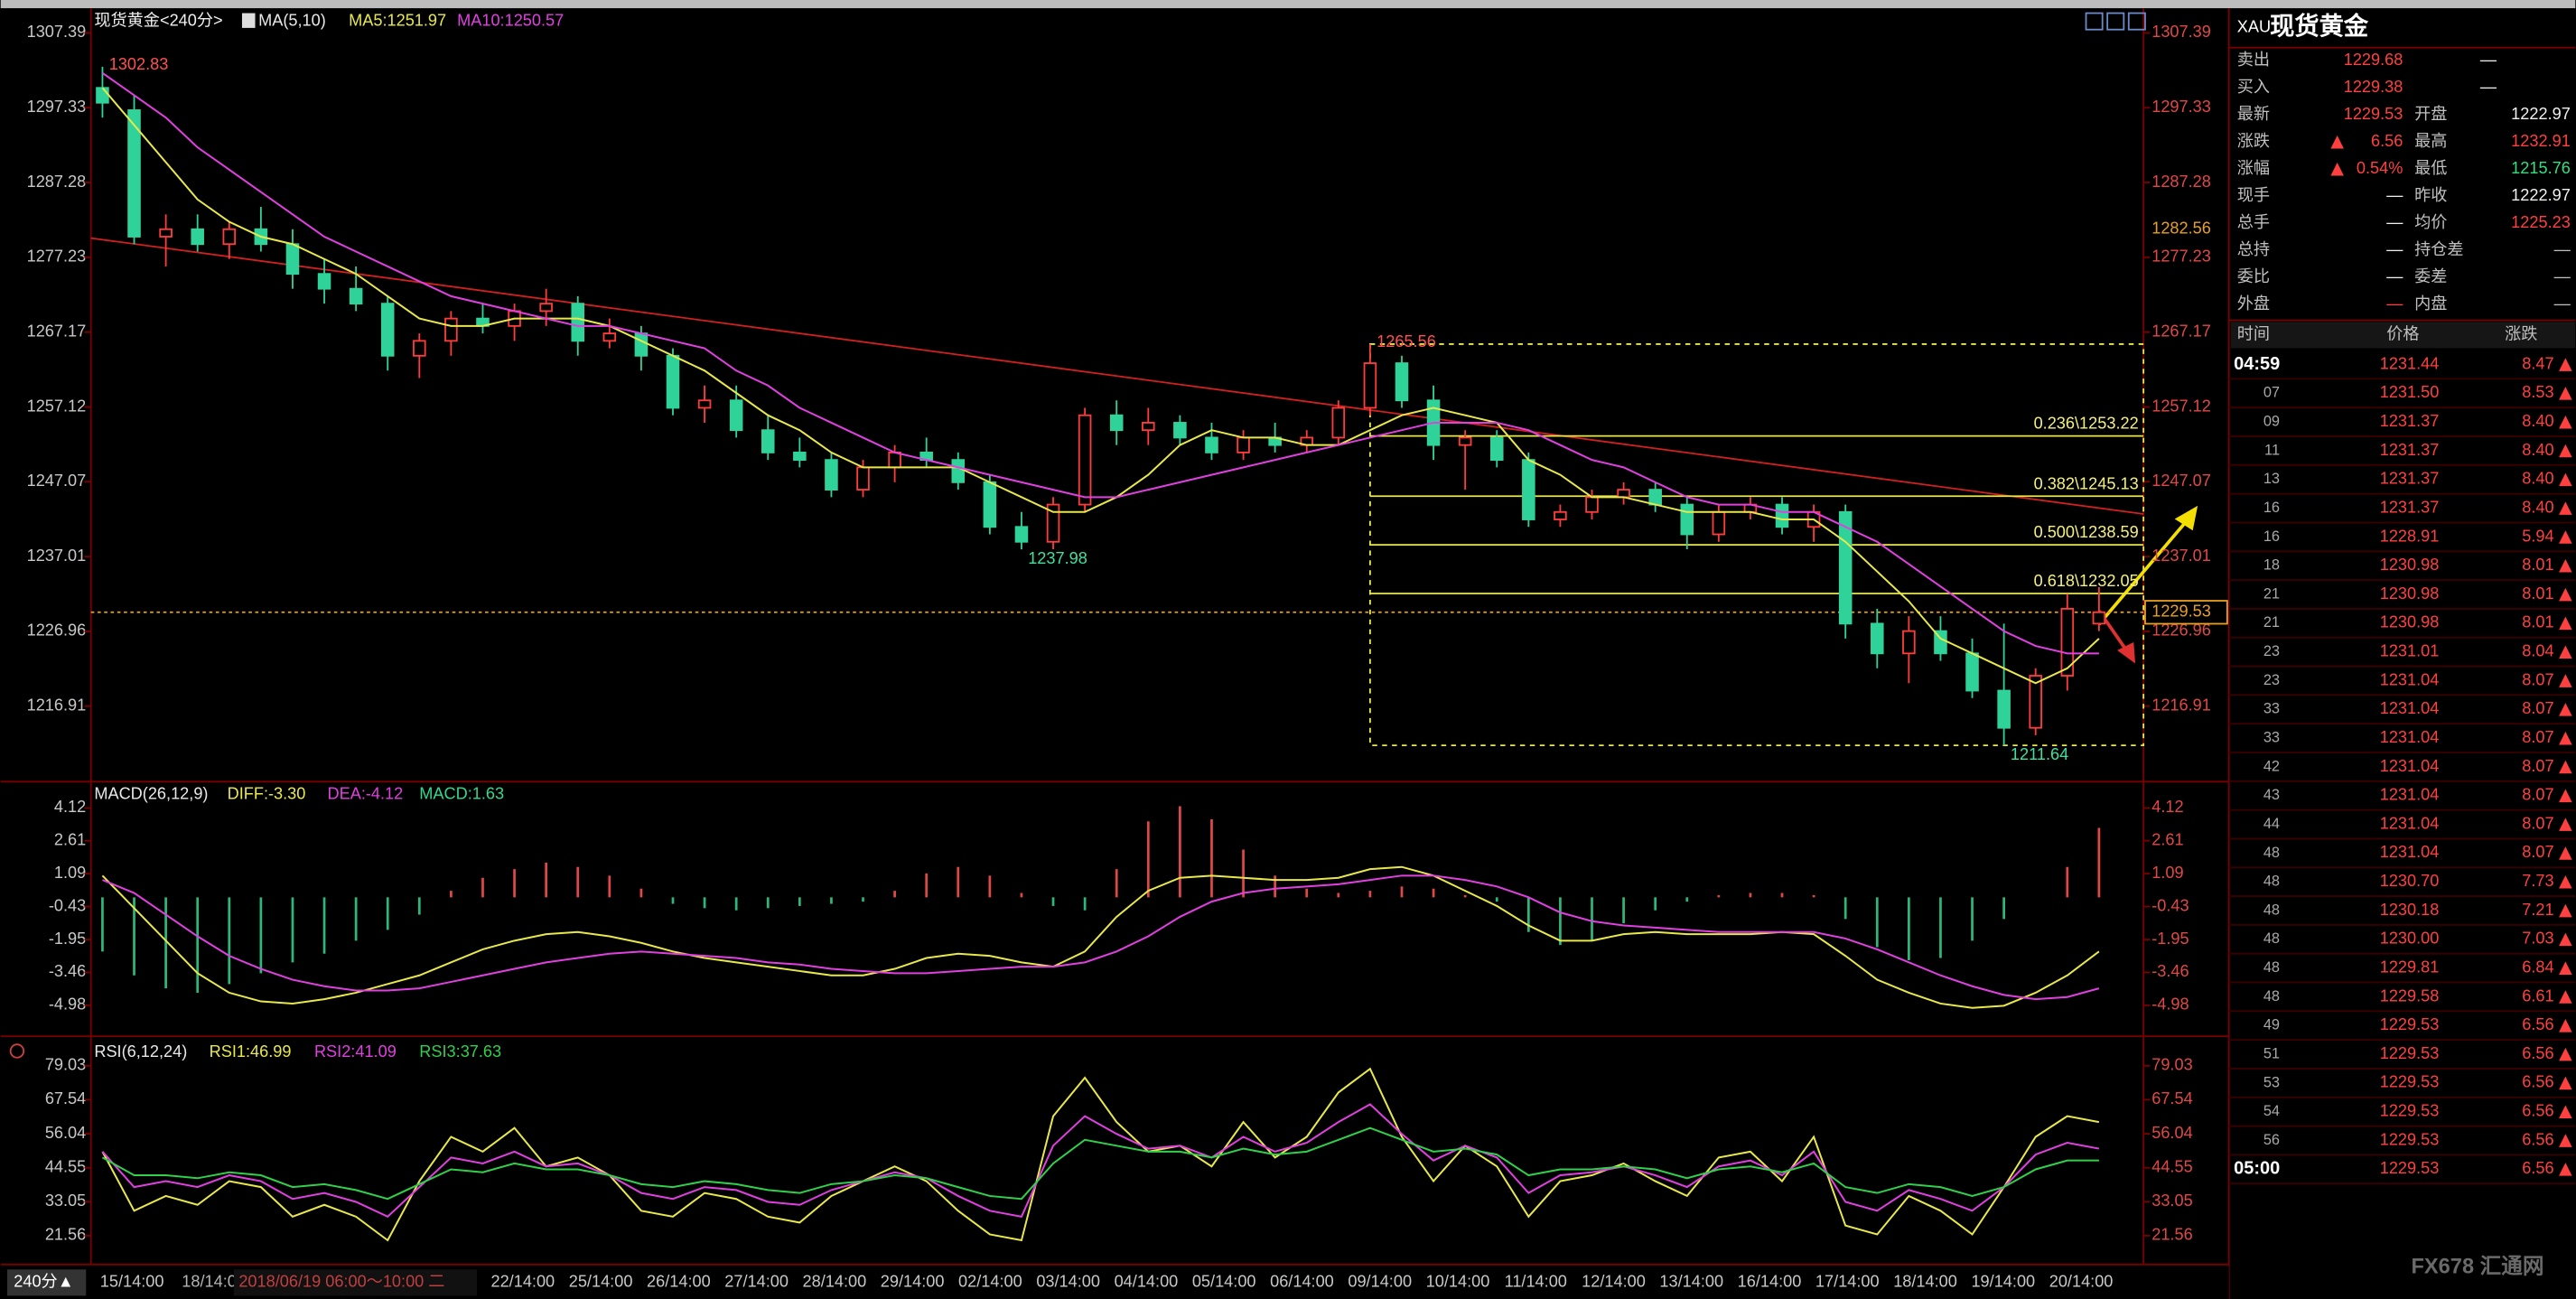  What do you see at coordinates (1614, 1282) in the screenshot?
I see `x-tick-label: 12/14:00` at bounding box center [1614, 1282].